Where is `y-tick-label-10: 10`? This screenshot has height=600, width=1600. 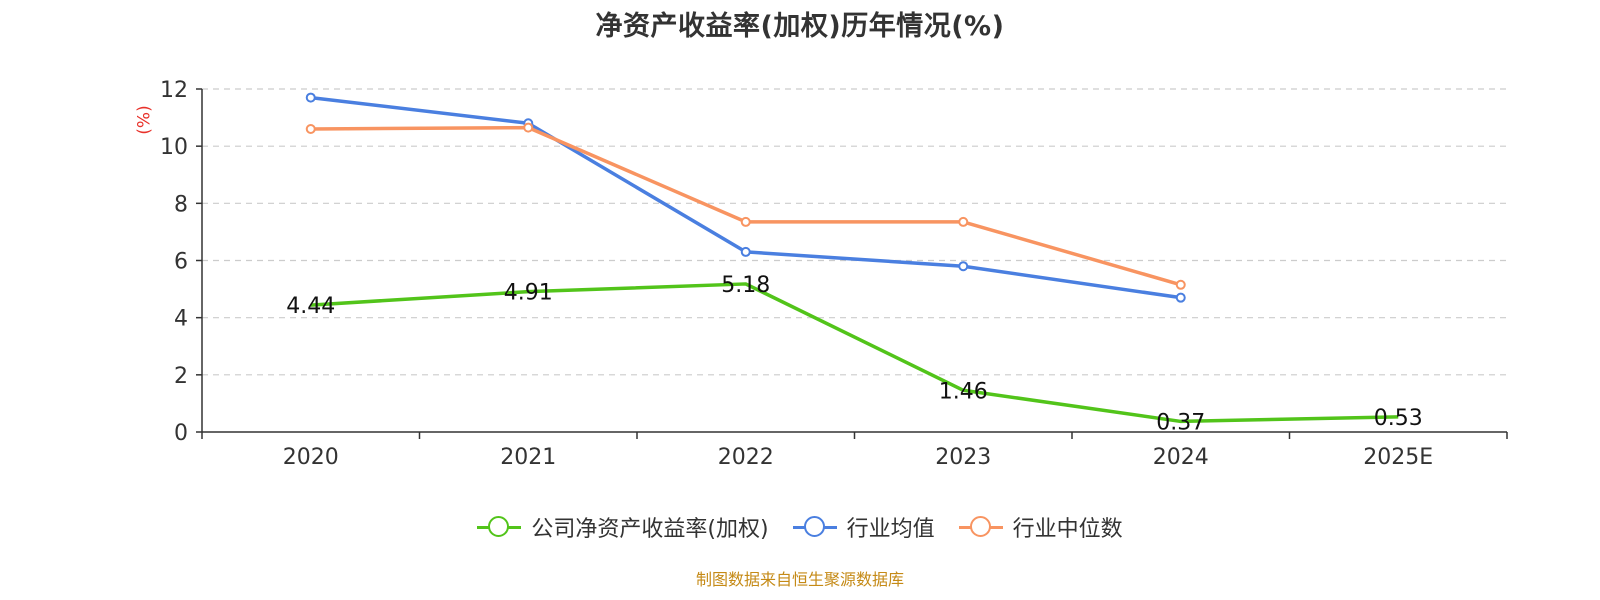 y-tick-label-10: 10 is located at coordinates (174, 147).